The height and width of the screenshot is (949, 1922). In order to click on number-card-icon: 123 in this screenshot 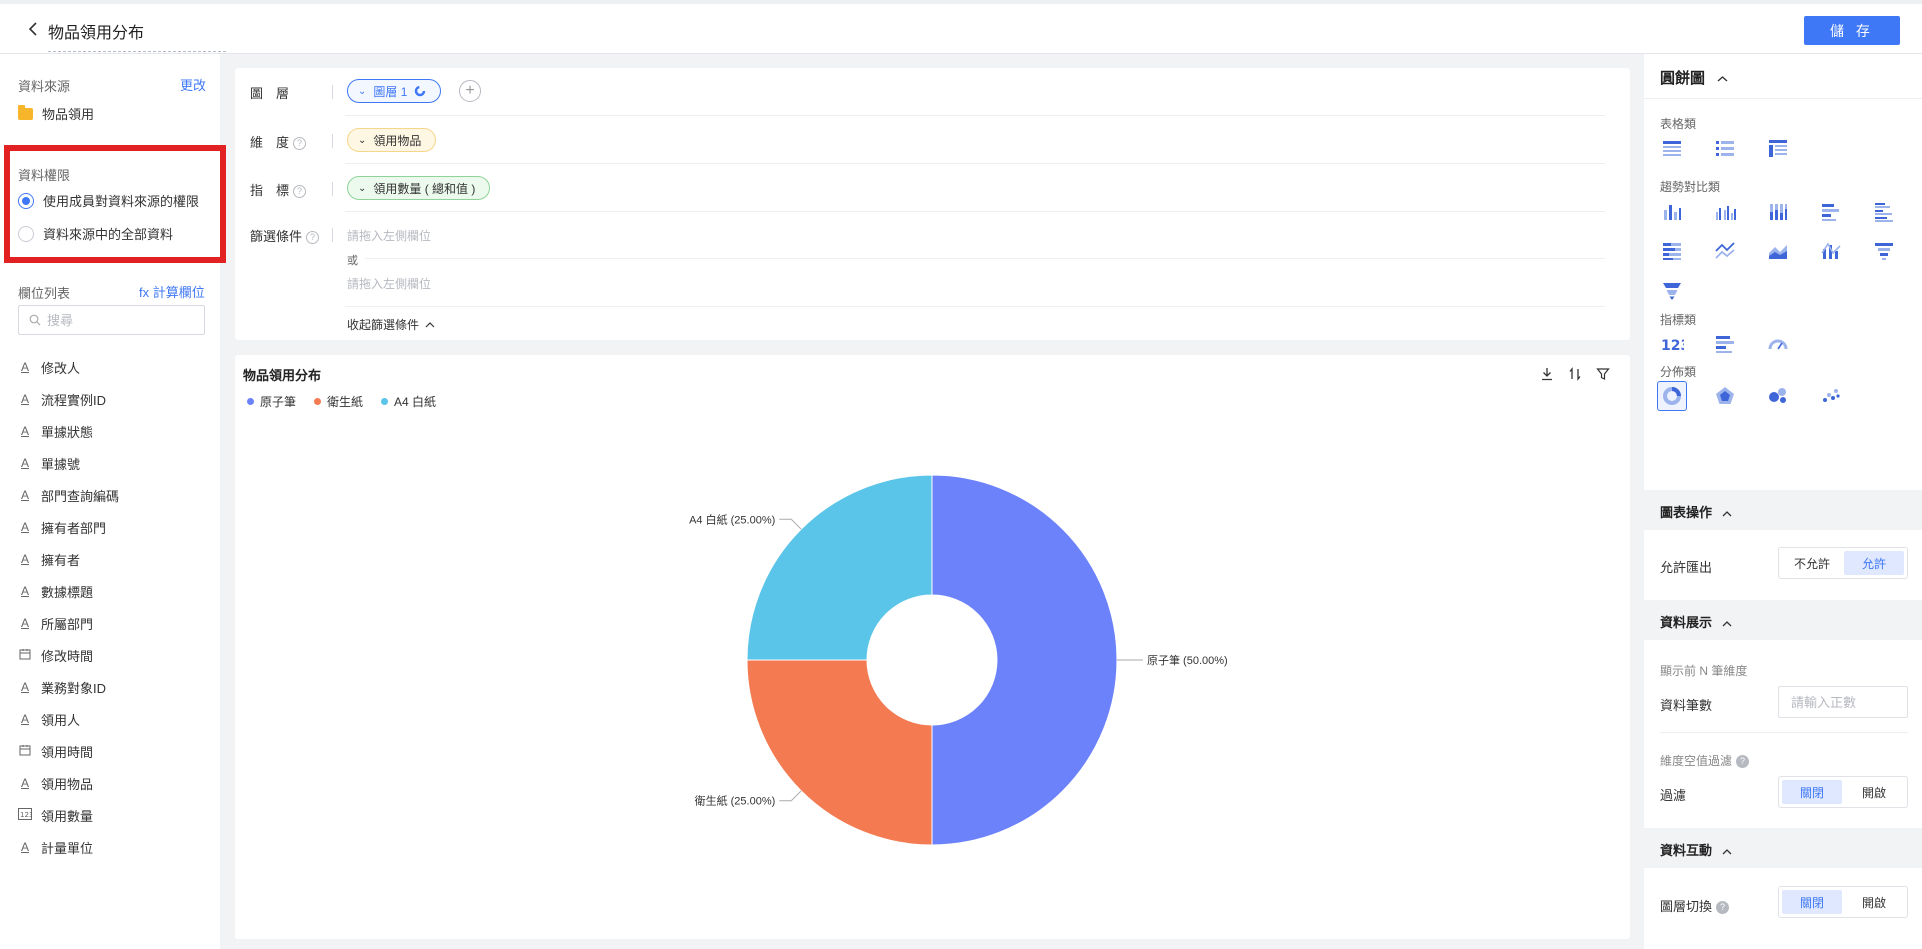, I will do `click(1672, 344)`.